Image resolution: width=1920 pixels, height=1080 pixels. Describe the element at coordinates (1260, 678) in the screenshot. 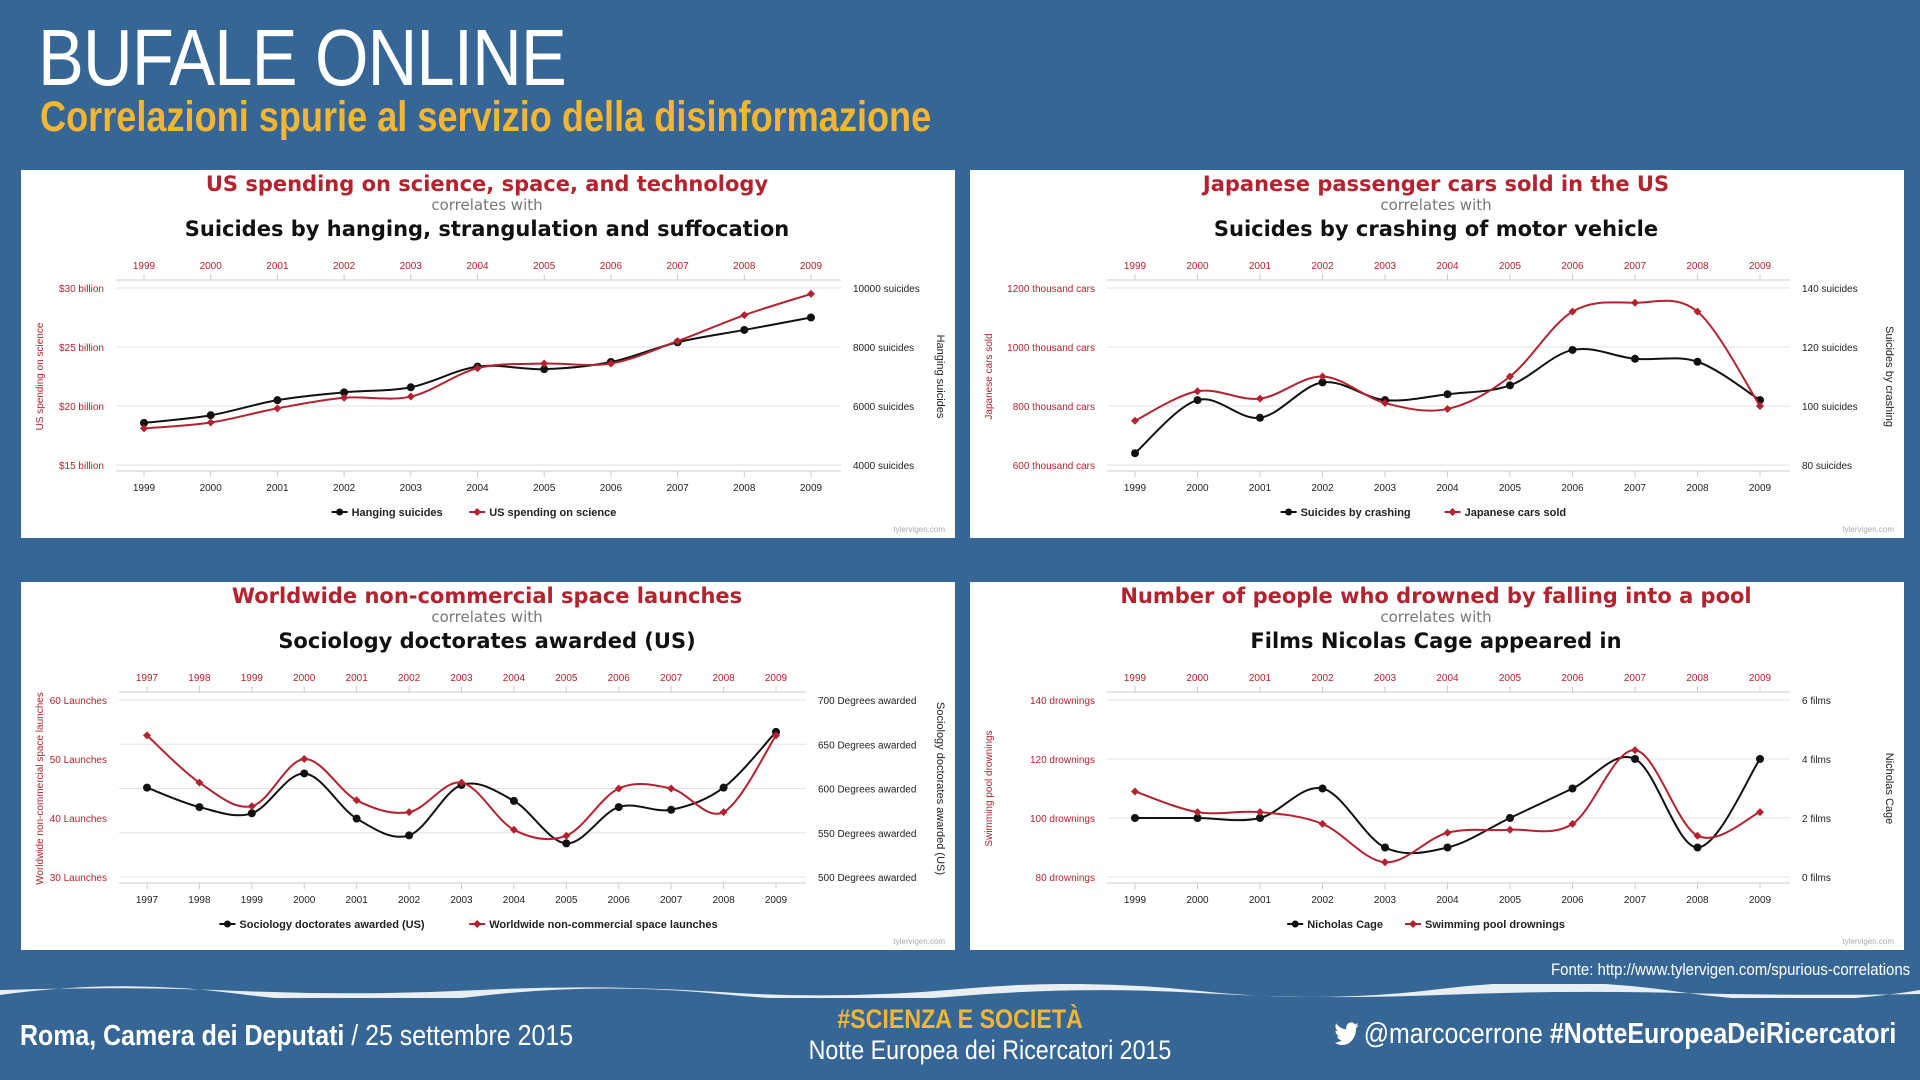

I see `chart-4-top-x-label: 2001` at that location.